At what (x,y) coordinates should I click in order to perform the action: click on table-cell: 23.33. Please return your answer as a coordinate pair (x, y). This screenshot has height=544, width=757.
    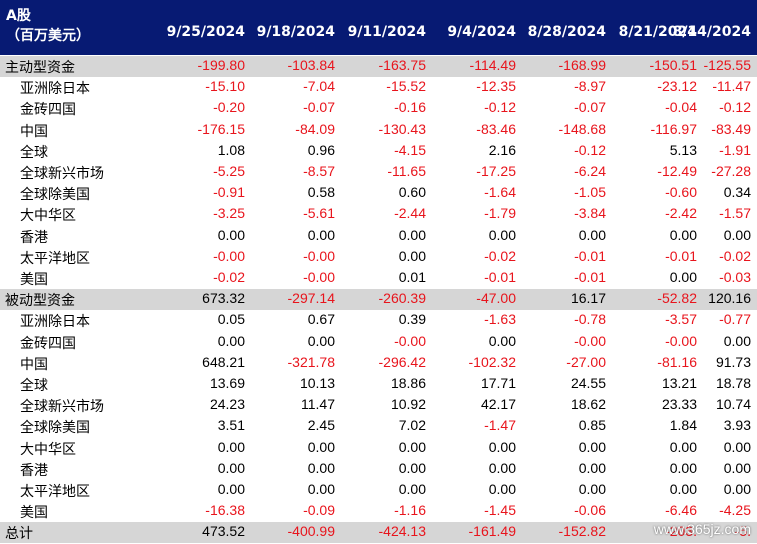
    Looking at the image, I should click on (679, 404).